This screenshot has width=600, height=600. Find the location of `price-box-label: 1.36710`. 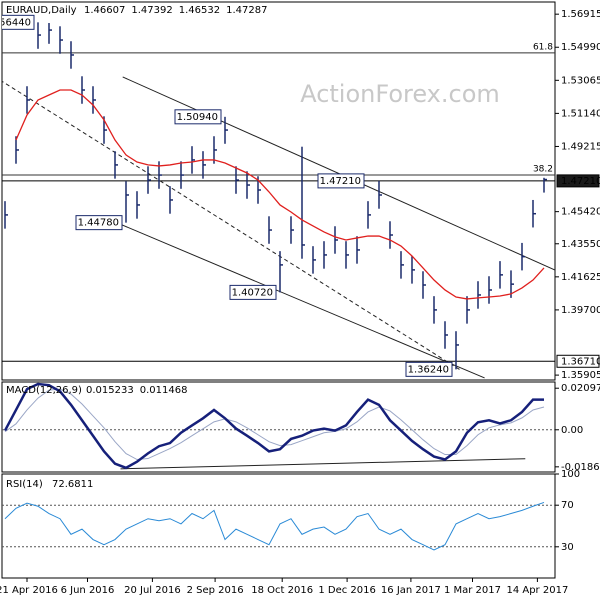

price-box-label: 1.36710 is located at coordinates (580, 361).